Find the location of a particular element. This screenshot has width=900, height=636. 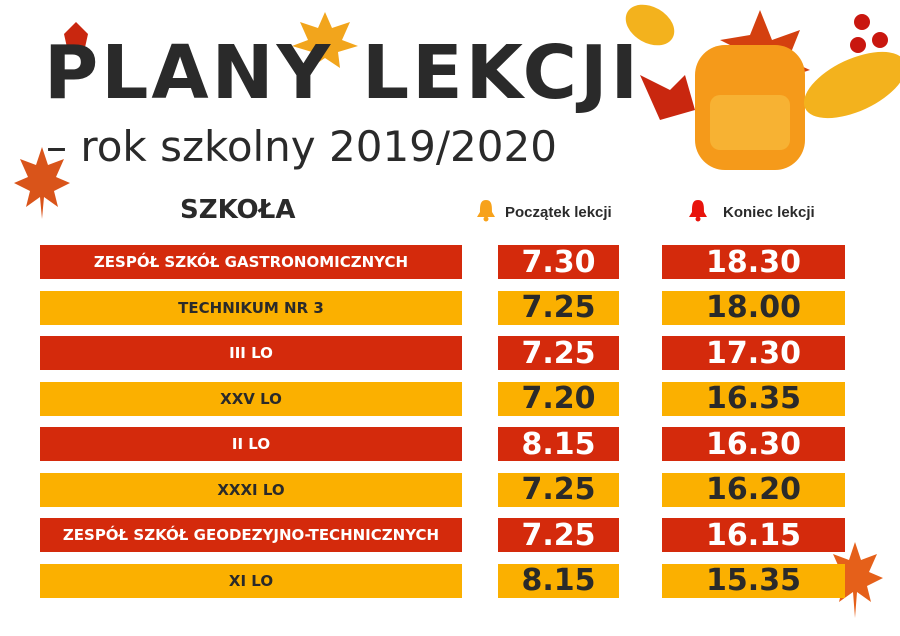

end-time: 17.30 is located at coordinates (753, 353).